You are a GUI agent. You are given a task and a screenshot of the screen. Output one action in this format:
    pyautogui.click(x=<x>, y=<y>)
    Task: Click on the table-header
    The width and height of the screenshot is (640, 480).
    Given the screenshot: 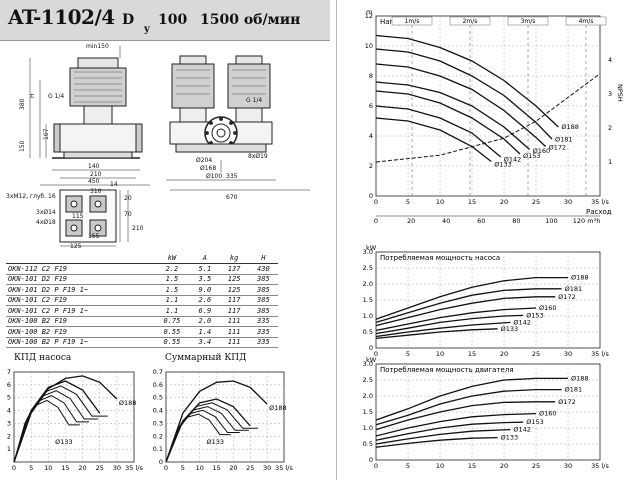 What is the action you would take?
    pyautogui.click(x=80, y=258)
    